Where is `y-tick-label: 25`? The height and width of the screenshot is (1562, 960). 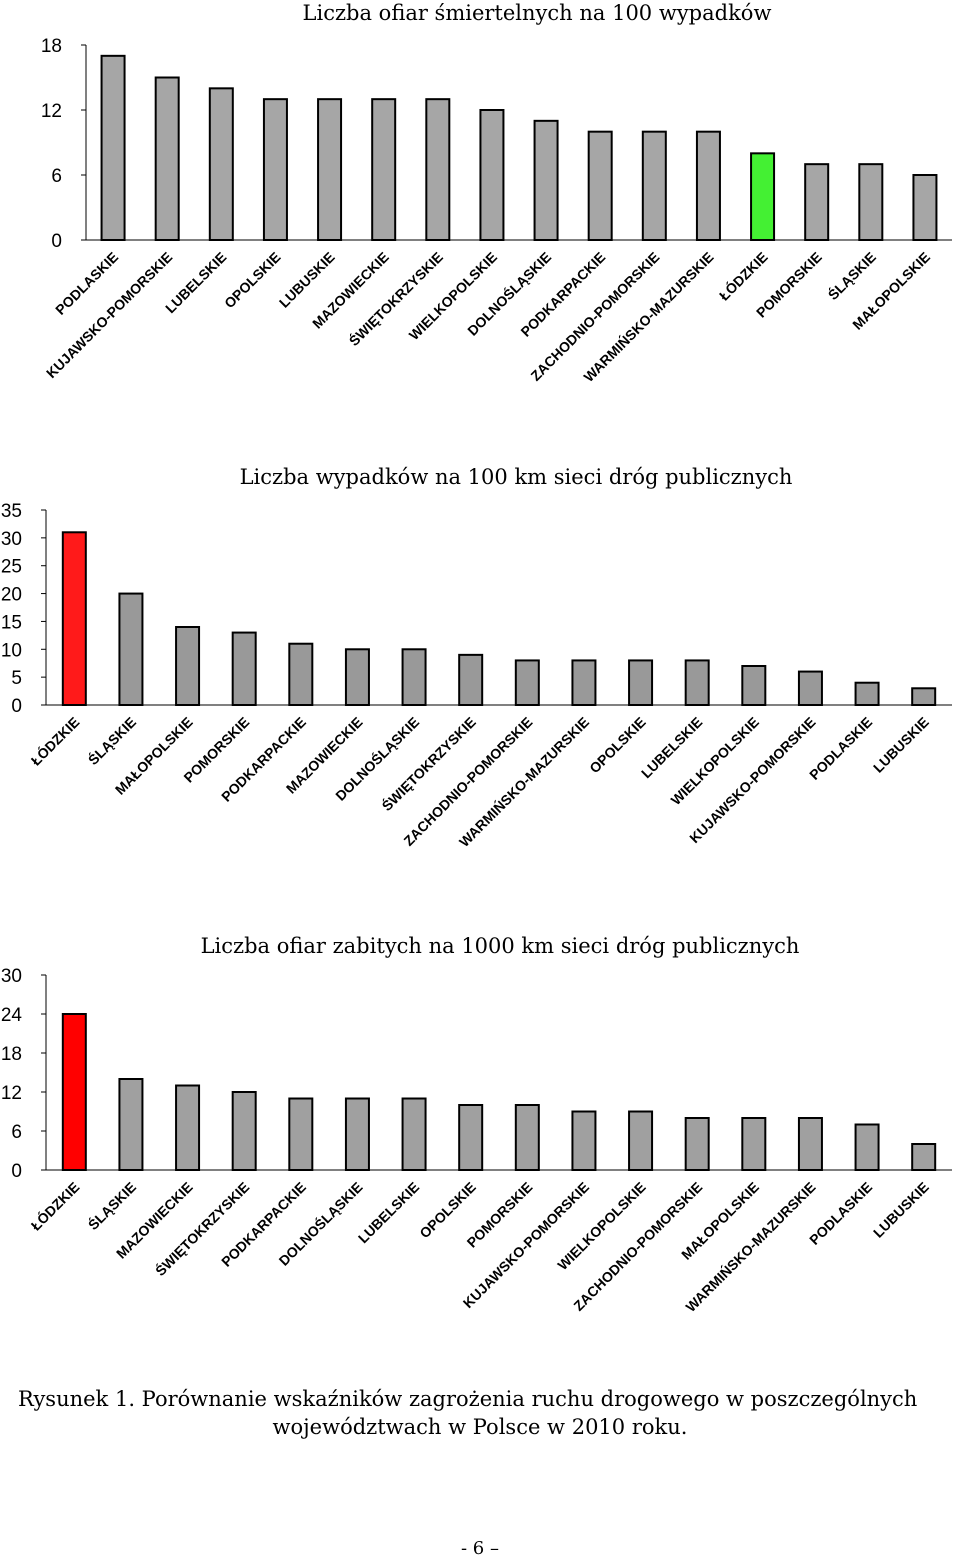
y-tick-label: 25 is located at coordinates (11, 567).